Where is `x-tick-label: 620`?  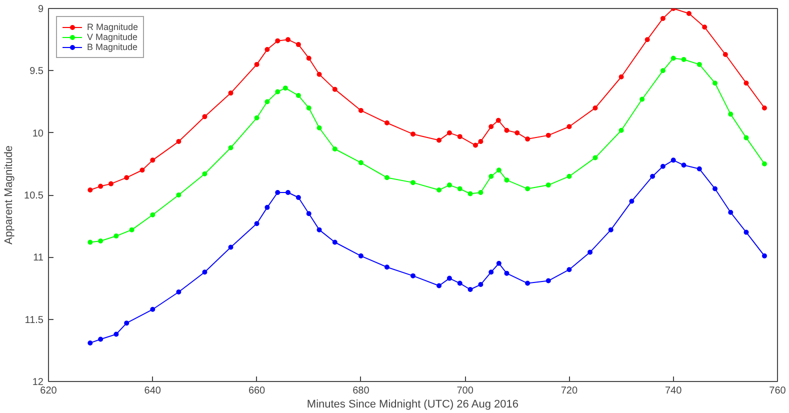 x-tick-label: 620 is located at coordinates (49, 391).